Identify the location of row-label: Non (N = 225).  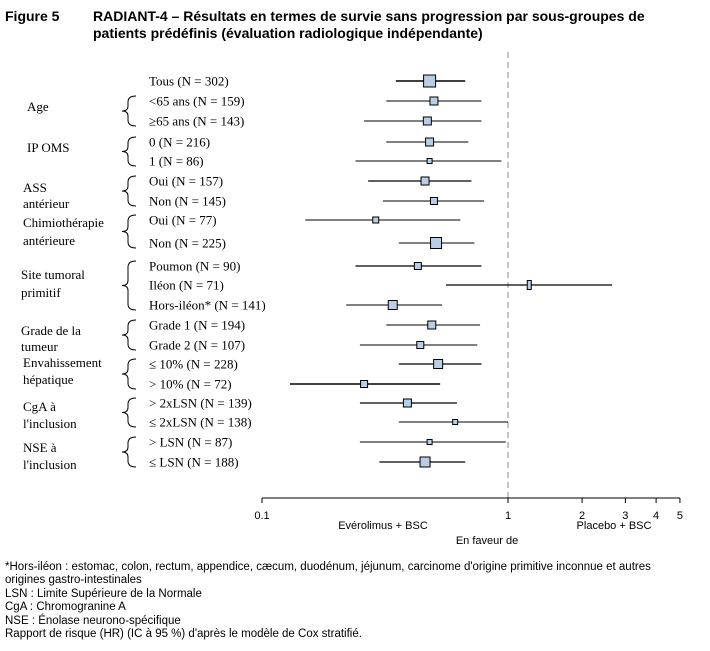
(187, 243).